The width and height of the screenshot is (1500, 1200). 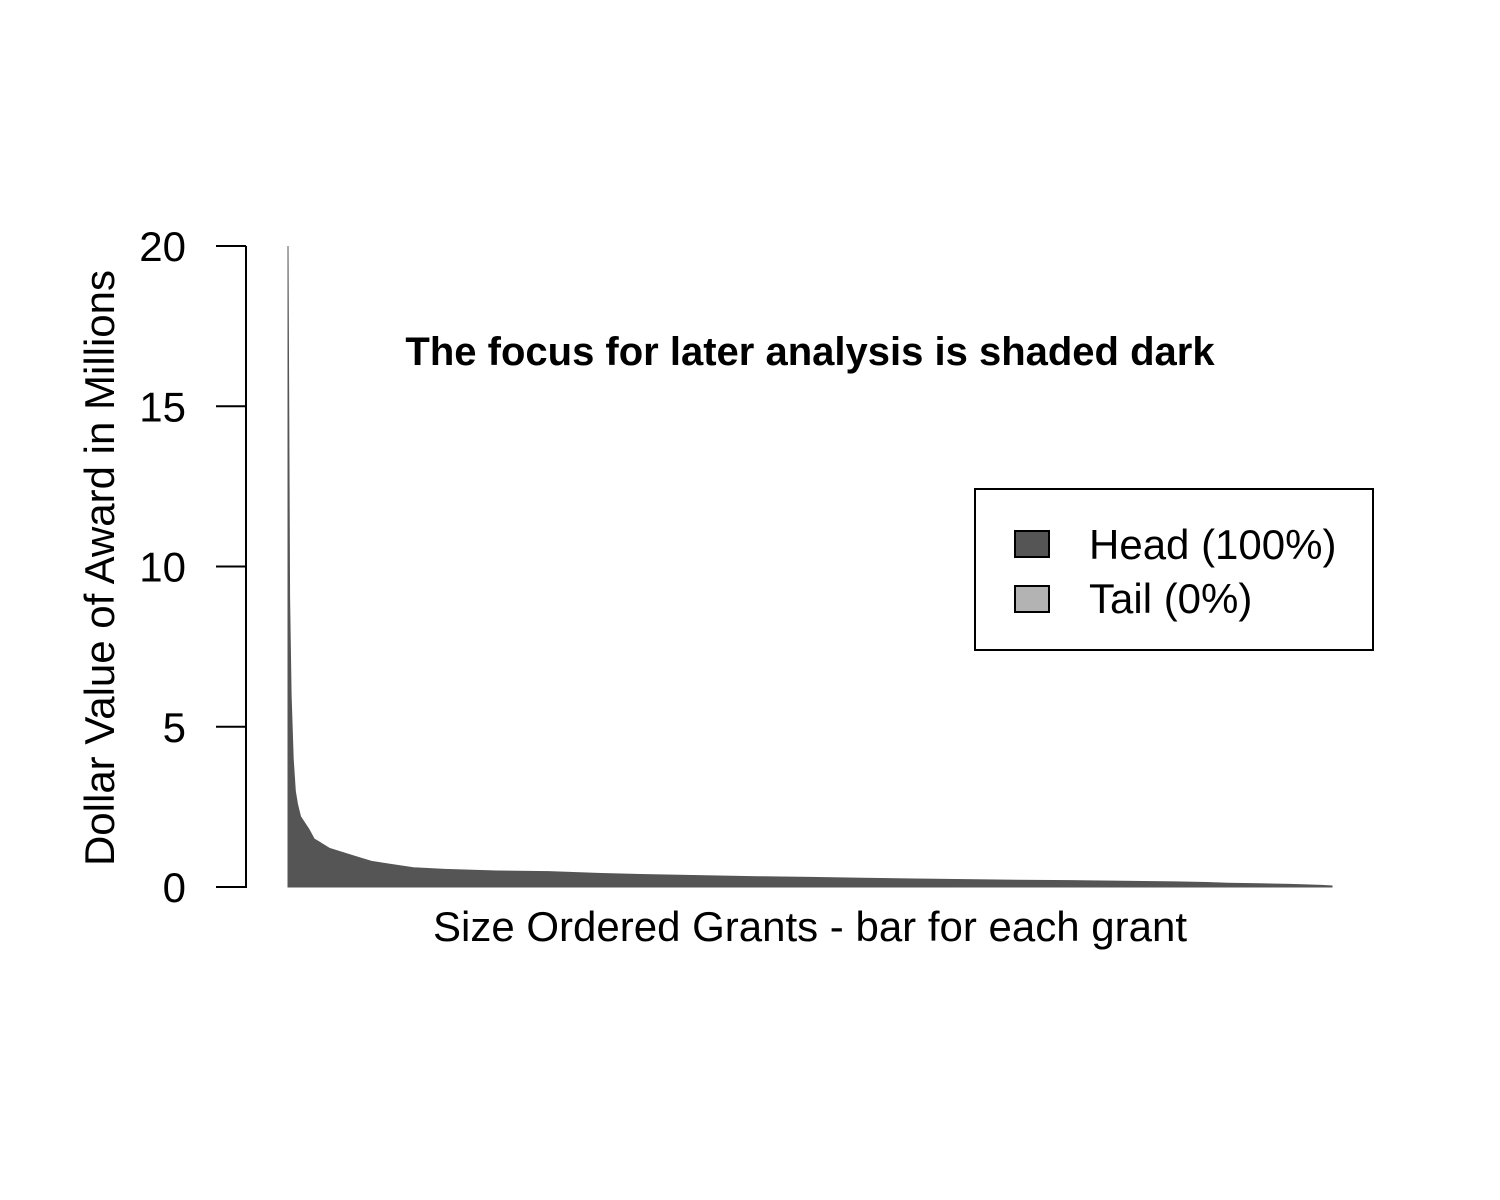 I want to click on y-axis: 0 5 10 15 20, so click(x=193, y=567).